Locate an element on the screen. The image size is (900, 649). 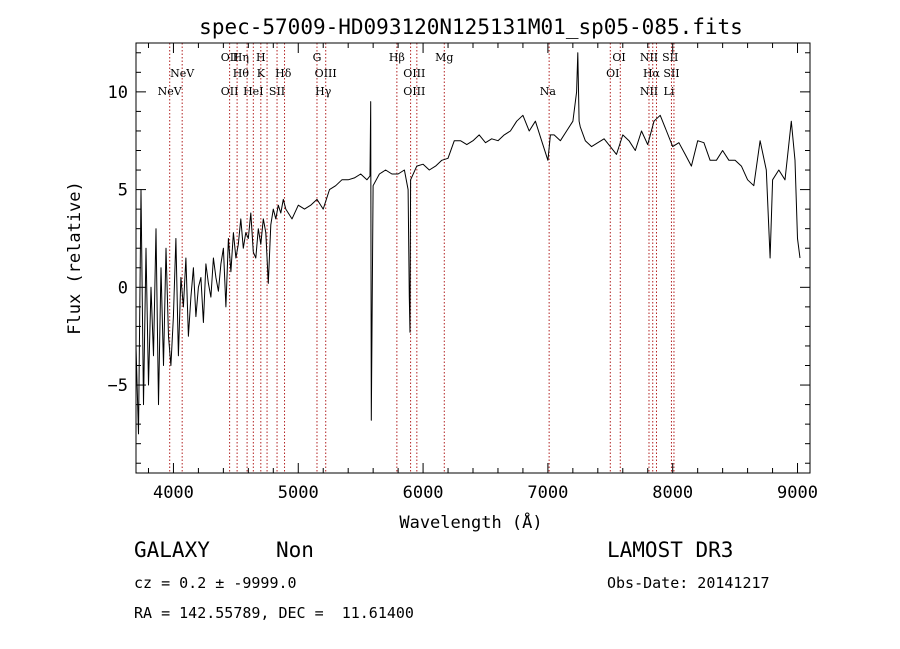
line-label-8: K is located at coordinates (261, 73).